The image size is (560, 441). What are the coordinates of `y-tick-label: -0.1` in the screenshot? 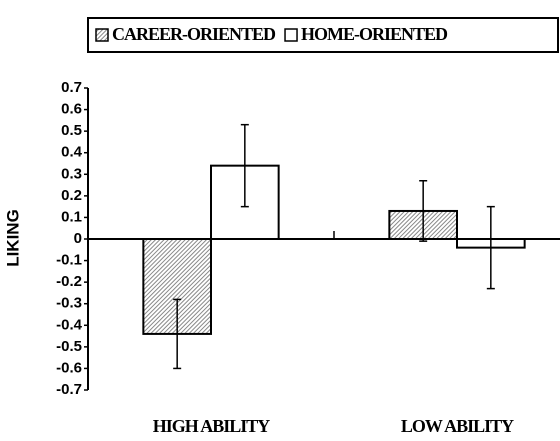 It's located at (69, 260).